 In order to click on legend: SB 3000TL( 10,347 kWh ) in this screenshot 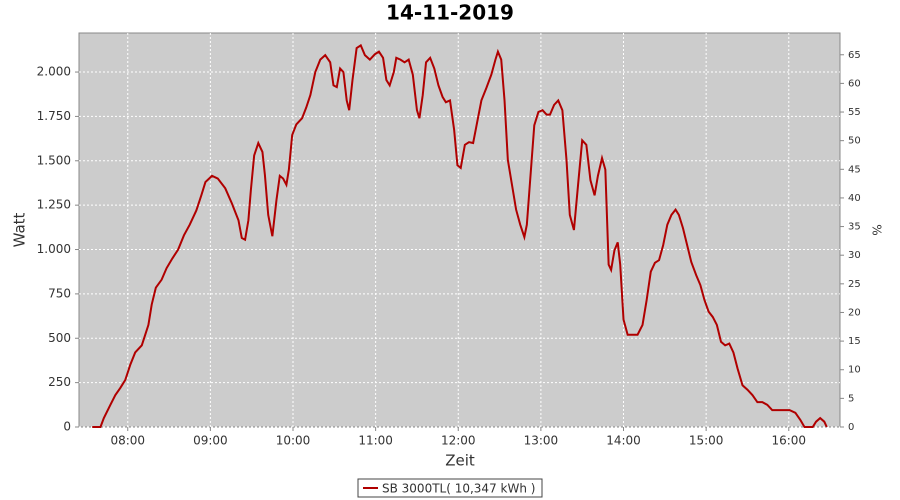, I will do `click(450, 488)`.